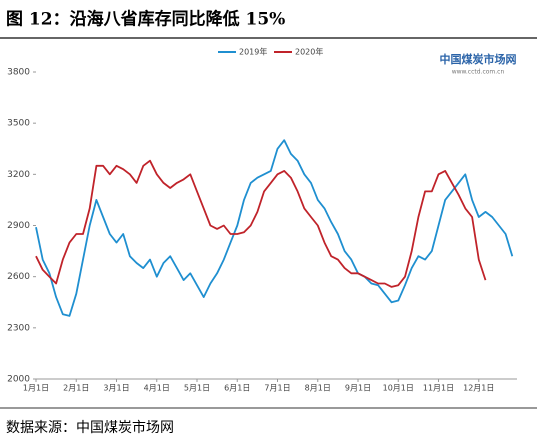 Image resolution: width=537 pixels, height=447 pixels. Describe the element at coordinates (18, 380) in the screenshot. I see `y-tick-label: 2000` at that location.